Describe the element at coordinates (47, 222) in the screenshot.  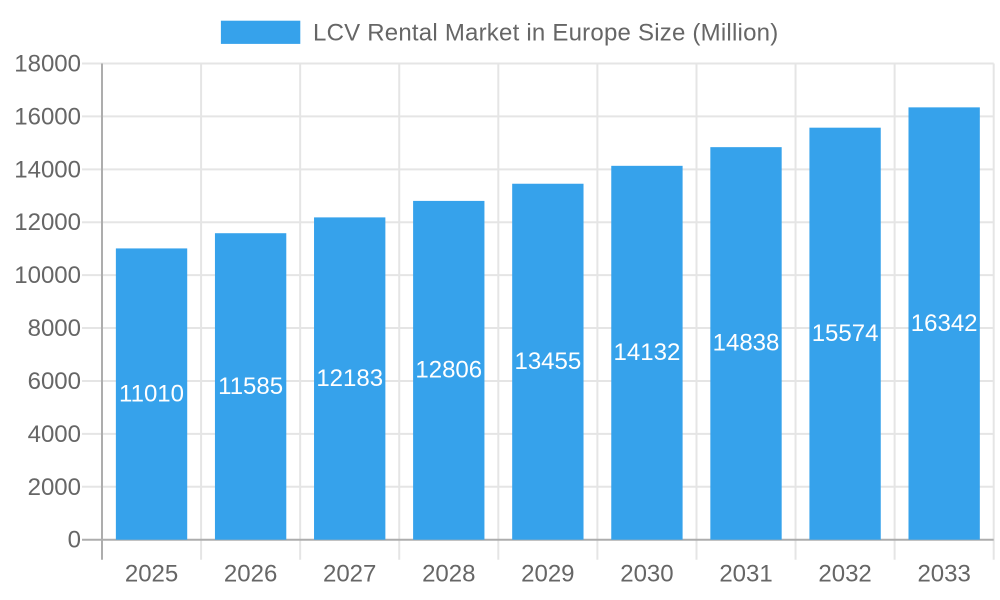
I see `svg-text: 12000` at that location.